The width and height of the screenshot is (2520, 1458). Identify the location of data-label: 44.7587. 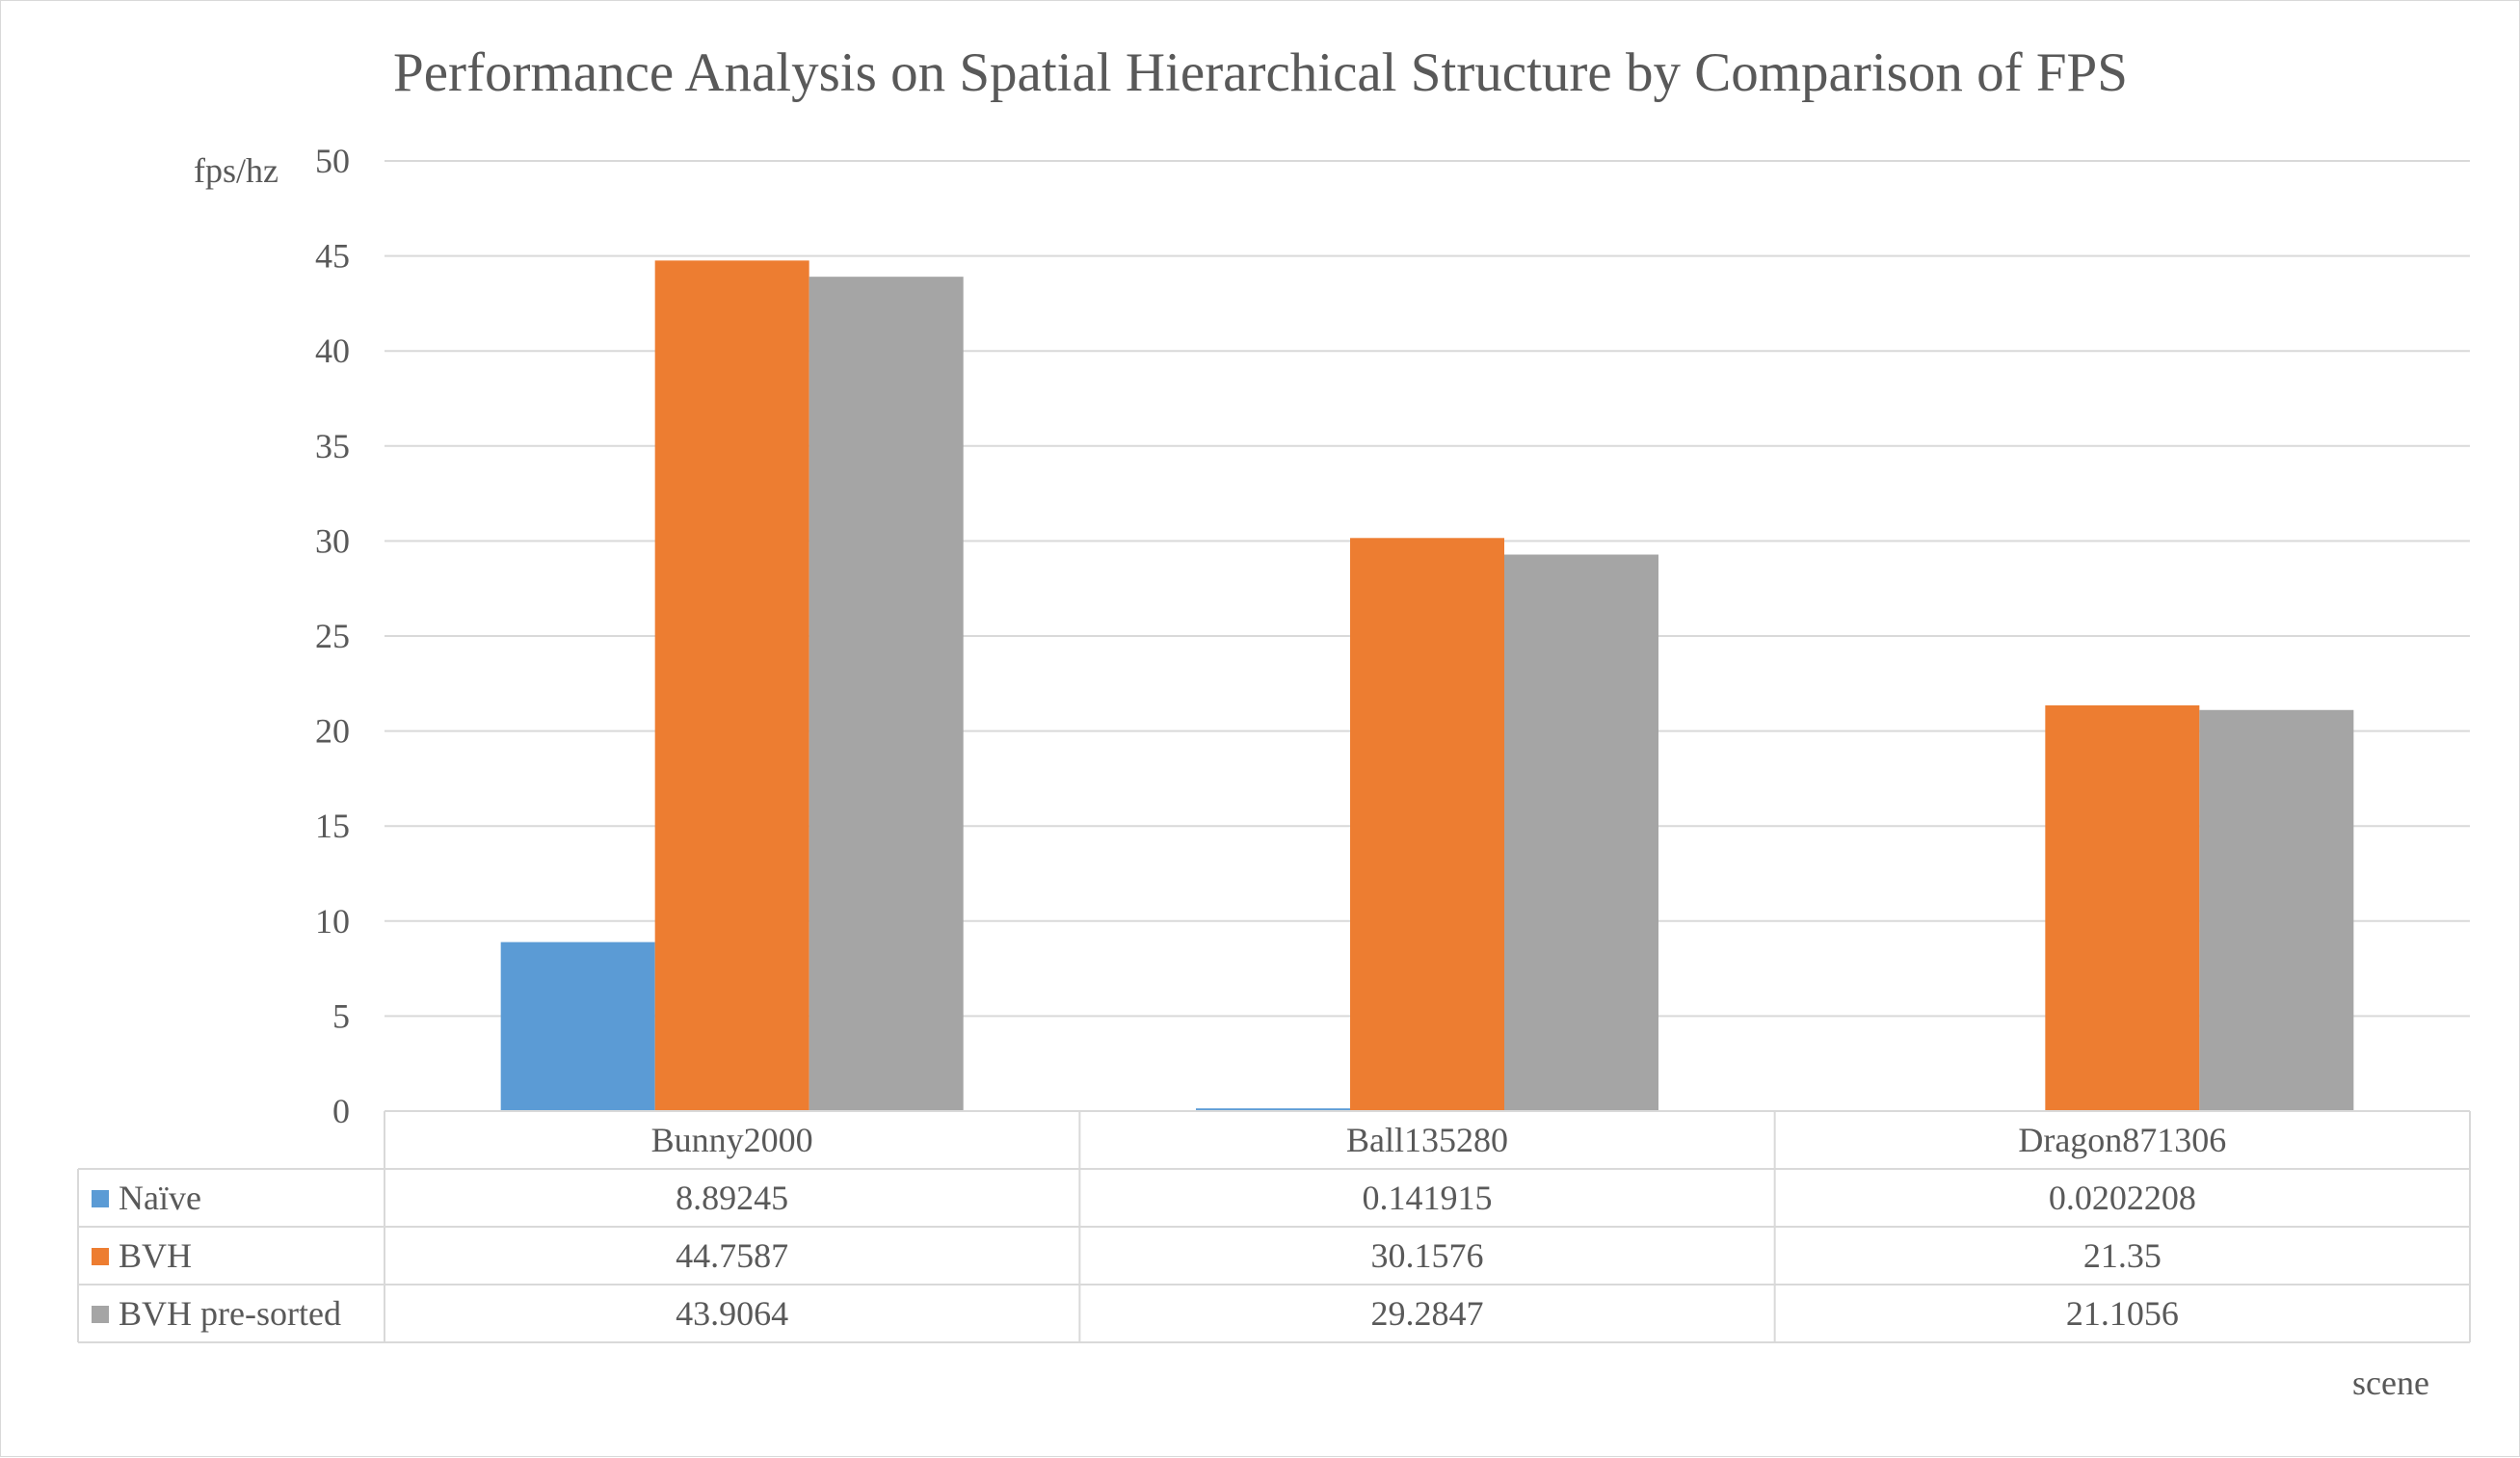
(732, 1255).